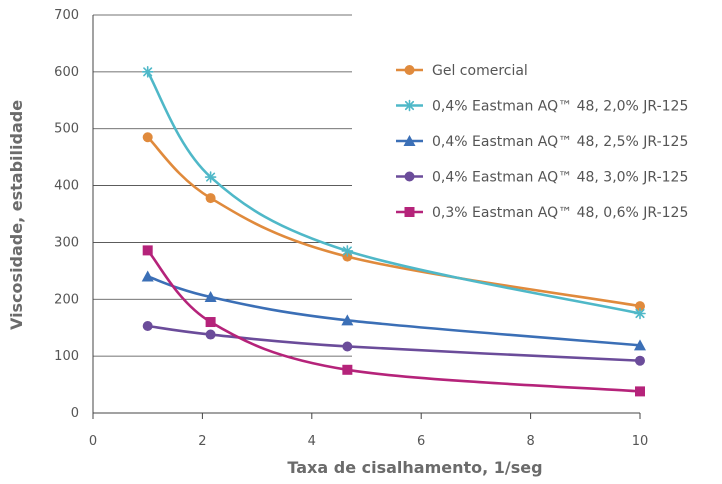 This screenshot has width=722, height=484. Describe the element at coordinates (560, 142) in the screenshot. I see `legend-label: 0,4% Eastman AQ™ 48, 2,5% JR-125` at that location.